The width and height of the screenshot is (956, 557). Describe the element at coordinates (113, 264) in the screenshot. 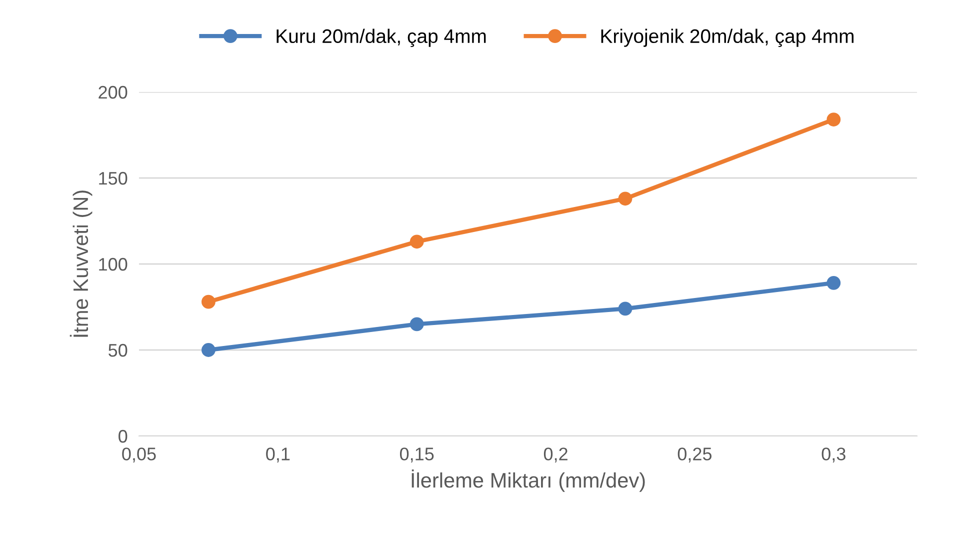

I see `y-tick-label: 100` at that location.